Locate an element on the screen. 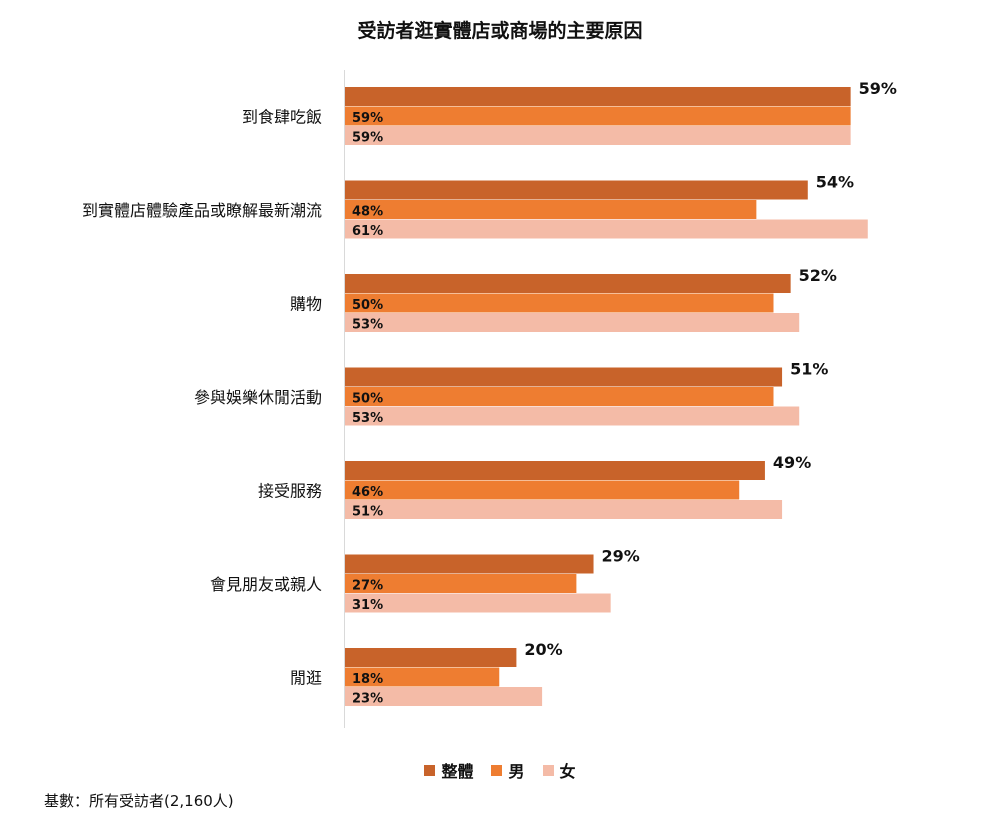 The width and height of the screenshot is (1000, 824). legend-item-overall: 整體 is located at coordinates (448, 770).